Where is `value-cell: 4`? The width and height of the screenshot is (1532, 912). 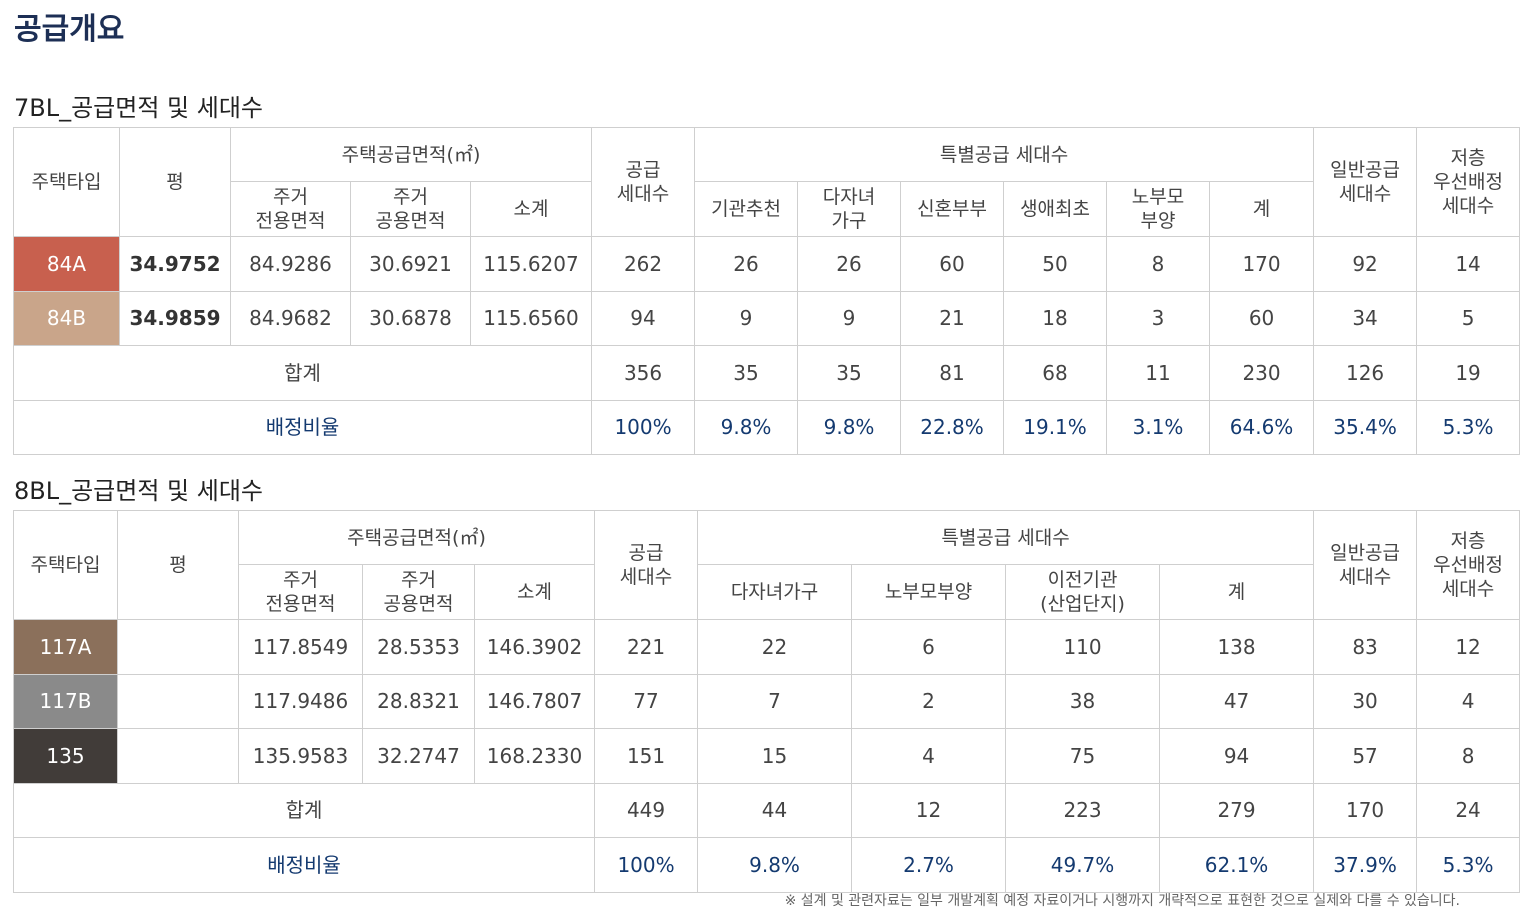
value-cell: 4 is located at coordinates (1468, 701).